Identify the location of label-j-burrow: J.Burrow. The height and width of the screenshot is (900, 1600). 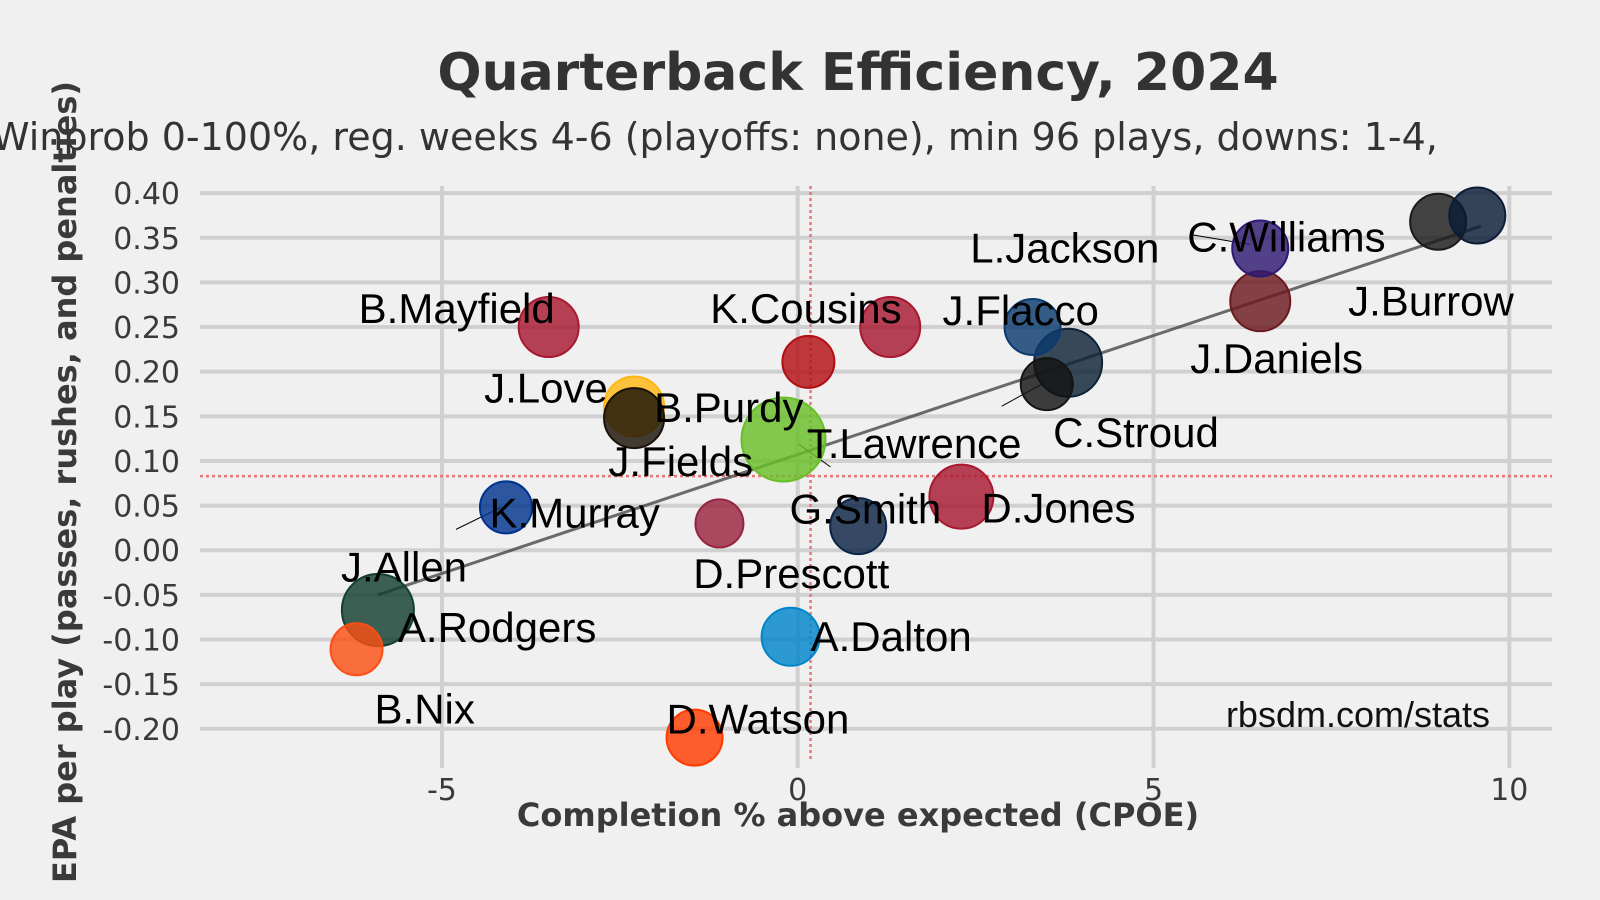
(1431, 301).